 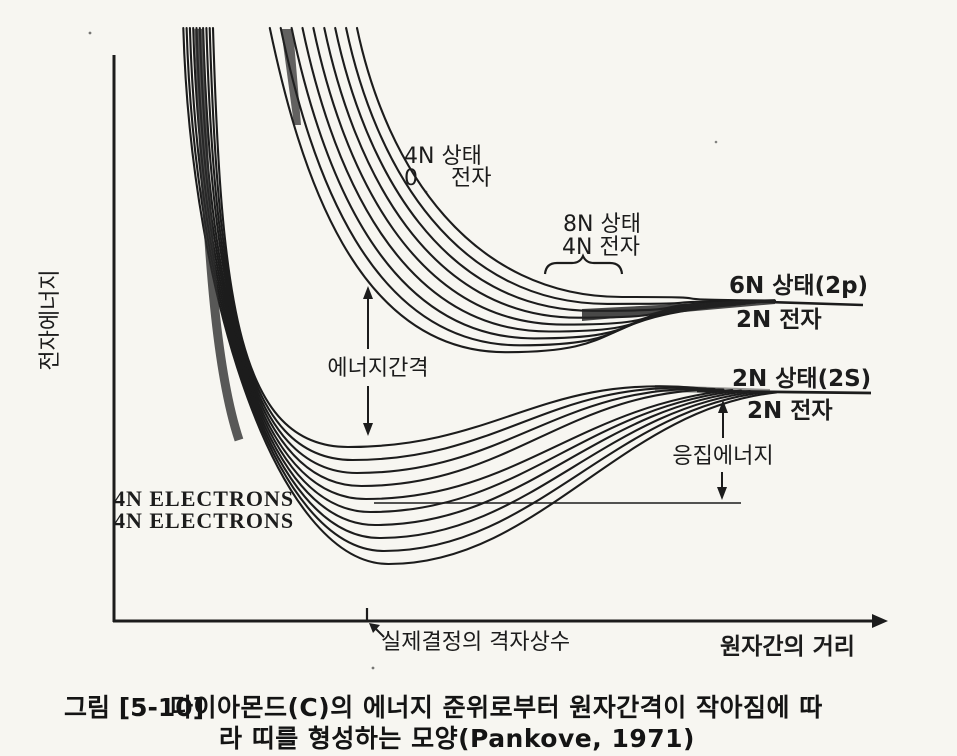 What do you see at coordinates (204, 498) in the screenshot?
I see `valence-electrons-label-1: 4N ELECTRONS` at bounding box center [204, 498].